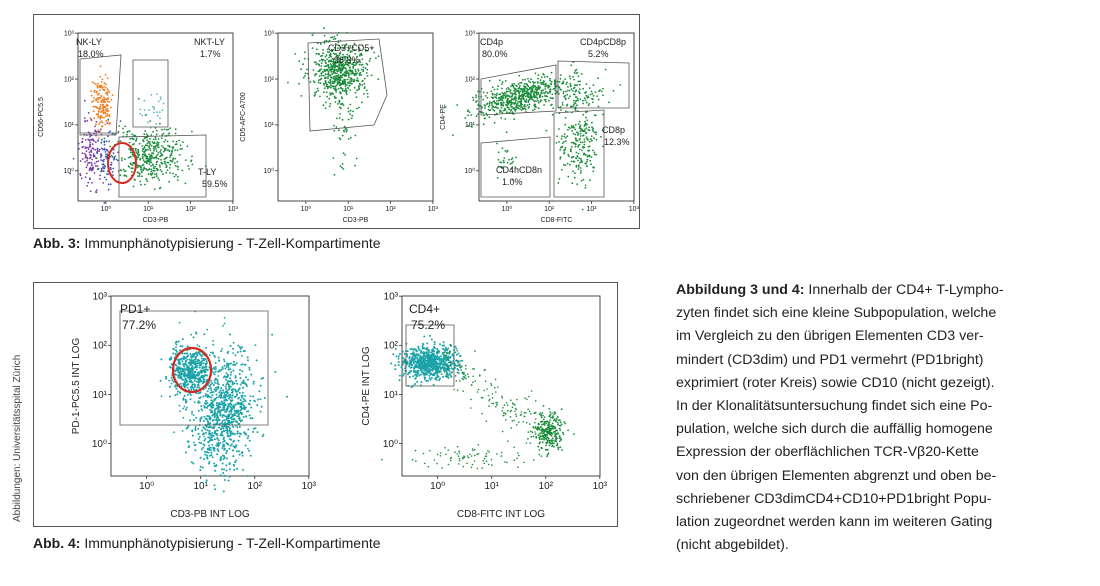 This screenshot has width=1100, height=586. I want to click on gate-percent: 12.3%, so click(617, 142).